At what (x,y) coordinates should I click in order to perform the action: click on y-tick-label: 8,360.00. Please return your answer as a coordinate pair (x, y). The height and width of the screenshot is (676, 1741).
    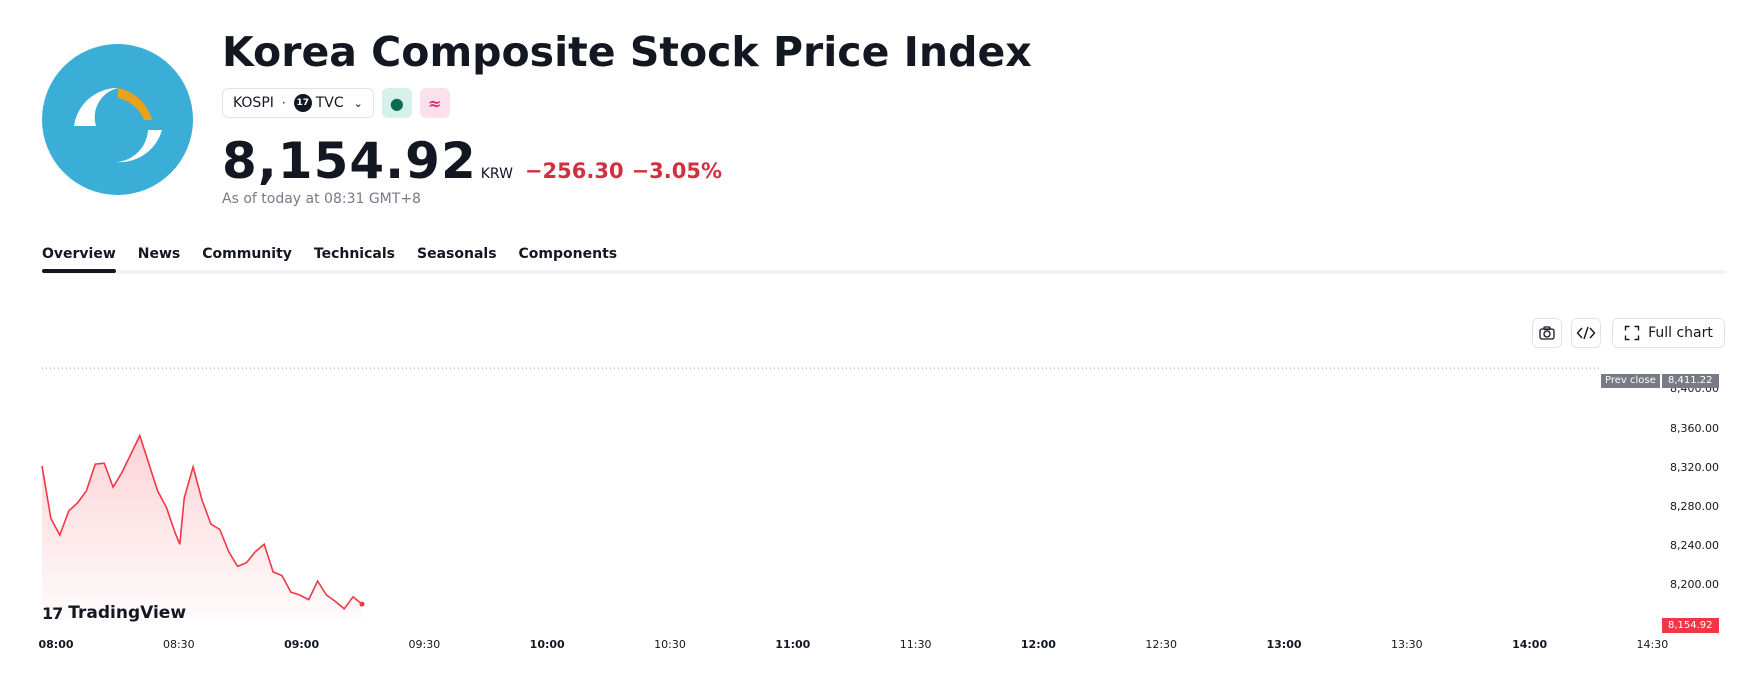
    Looking at the image, I should click on (1694, 428).